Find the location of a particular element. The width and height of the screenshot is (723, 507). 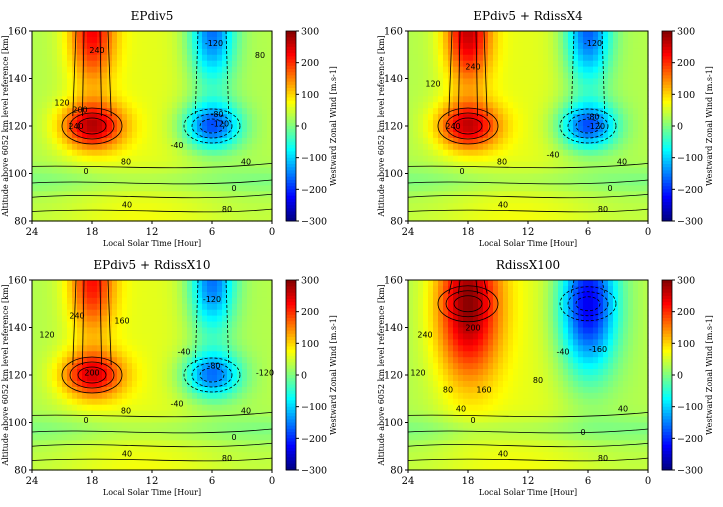

contour-line is located at coordinates (212, 375).